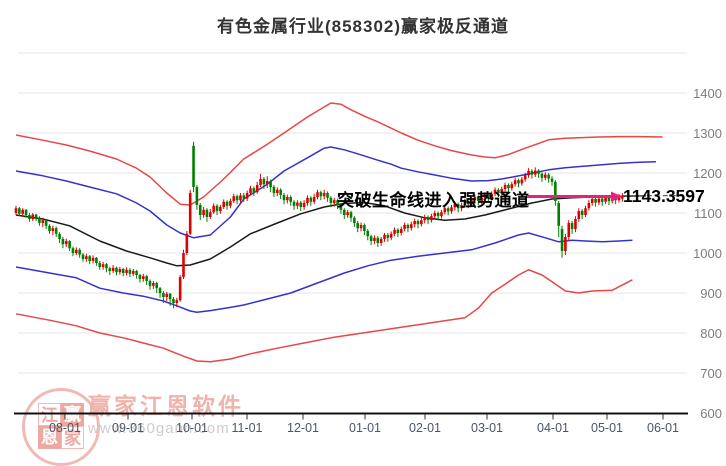 This screenshot has height=466, width=726. I want to click on latest-price-label: 1143.3597, so click(664, 196).